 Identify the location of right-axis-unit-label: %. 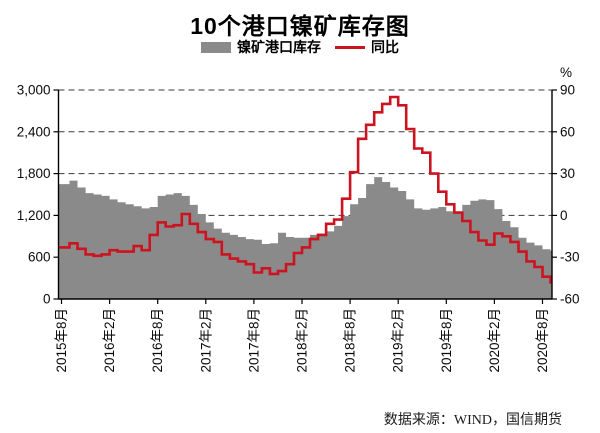
(566, 72).